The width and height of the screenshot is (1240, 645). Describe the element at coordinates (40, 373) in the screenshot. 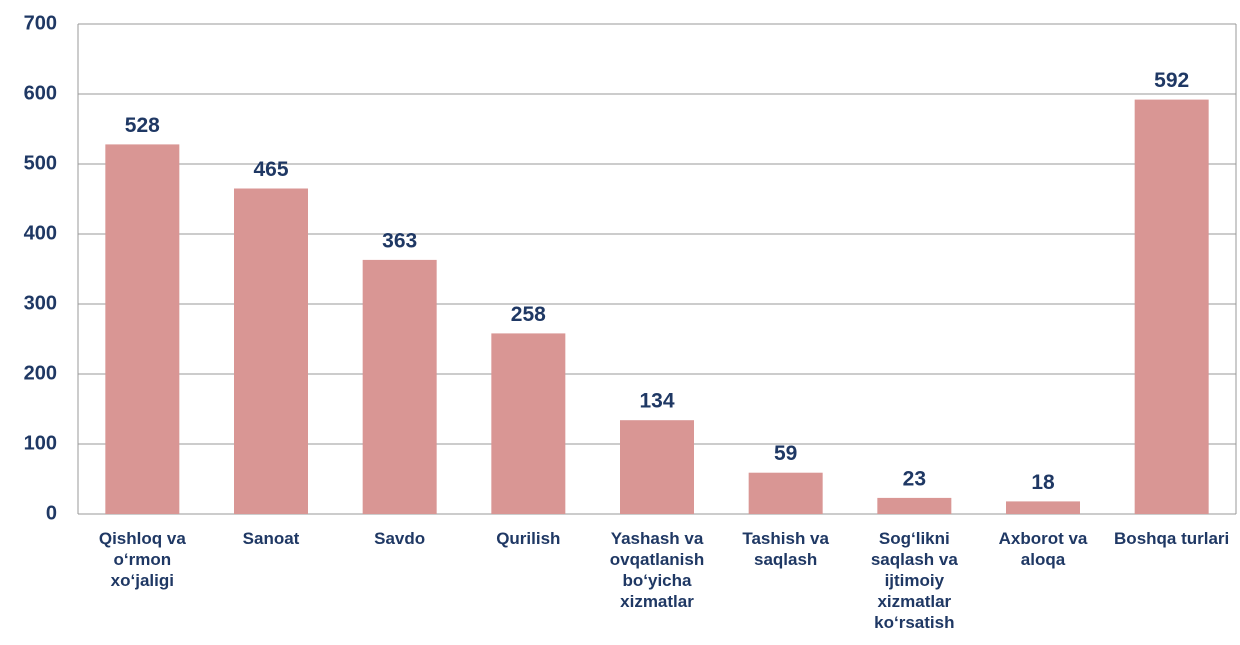

I see `y-tick-label: 200` at that location.